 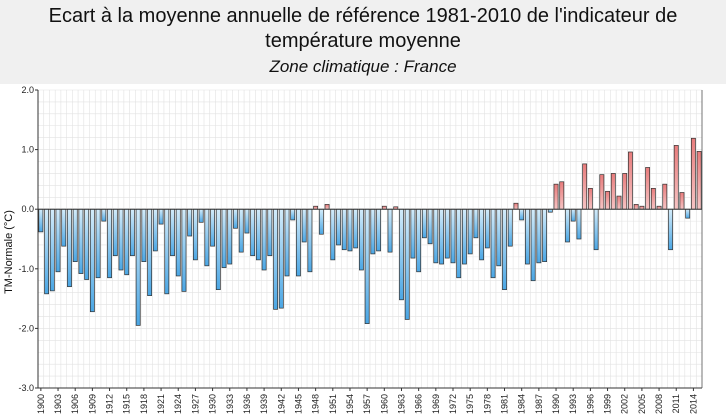 What do you see at coordinates (110, 404) in the screenshot?
I see `x-tick-label: 1912` at bounding box center [110, 404].